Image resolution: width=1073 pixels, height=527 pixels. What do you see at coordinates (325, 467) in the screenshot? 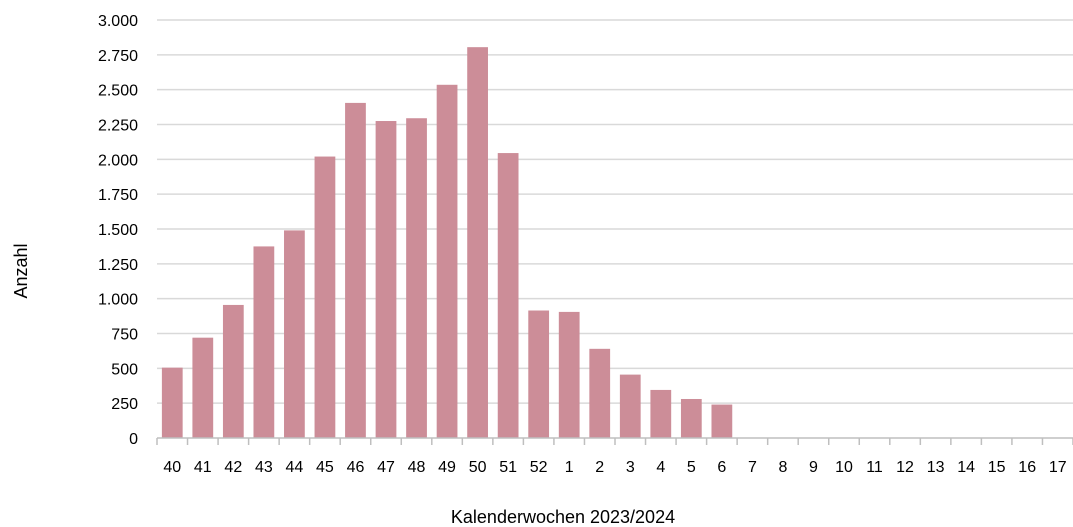
I see `x-tick-label: 45` at bounding box center [325, 467].